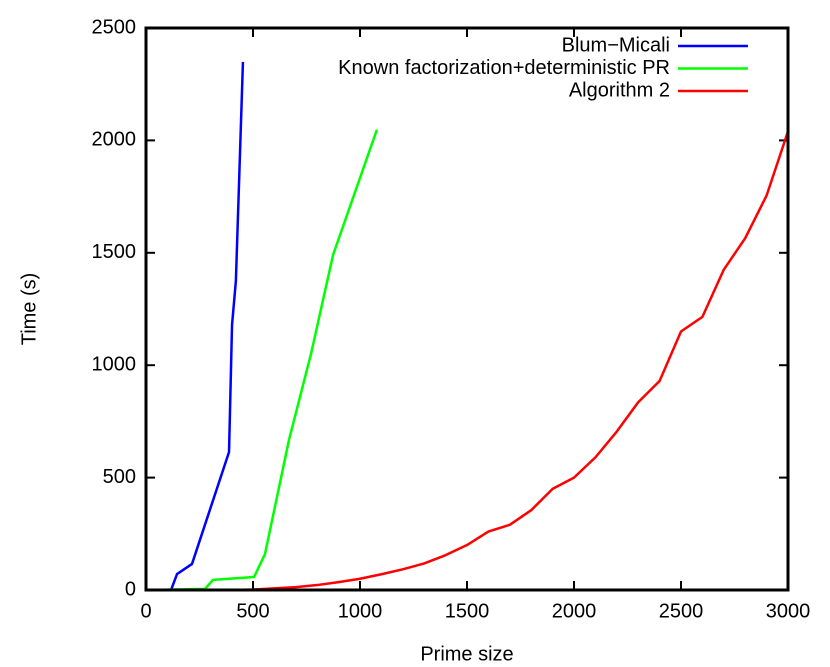 Image resolution: width=830 pixels, height=667 pixels. What do you see at coordinates (467, 611) in the screenshot?
I see `x-tick-label: 1500` at bounding box center [467, 611].